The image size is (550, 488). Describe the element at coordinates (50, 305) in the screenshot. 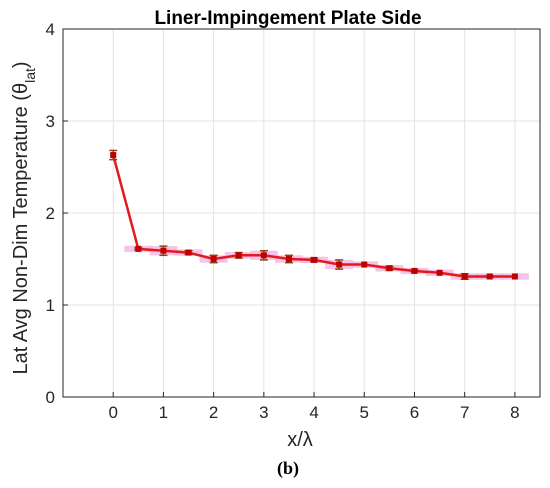

I see `y-tick-label: 1` at that location.